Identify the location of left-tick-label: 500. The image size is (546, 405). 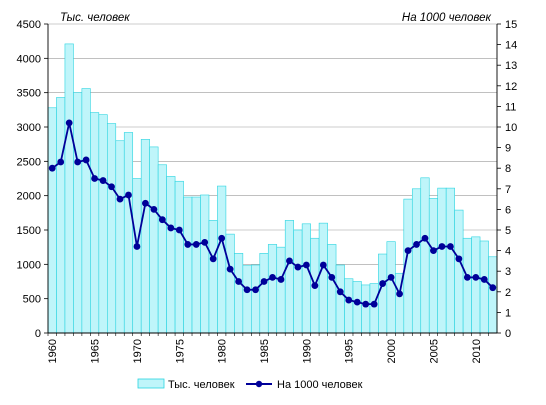
(32, 300).